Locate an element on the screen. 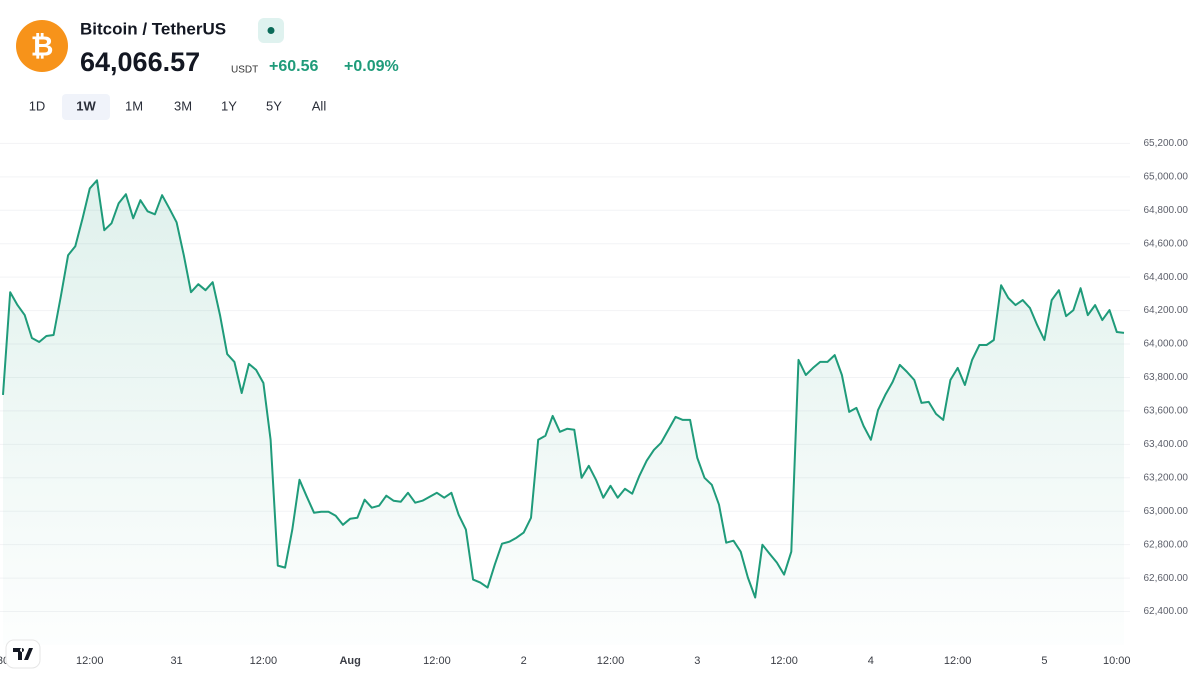 This screenshot has height=675, width=1200. currency: USDT is located at coordinates (244, 70).